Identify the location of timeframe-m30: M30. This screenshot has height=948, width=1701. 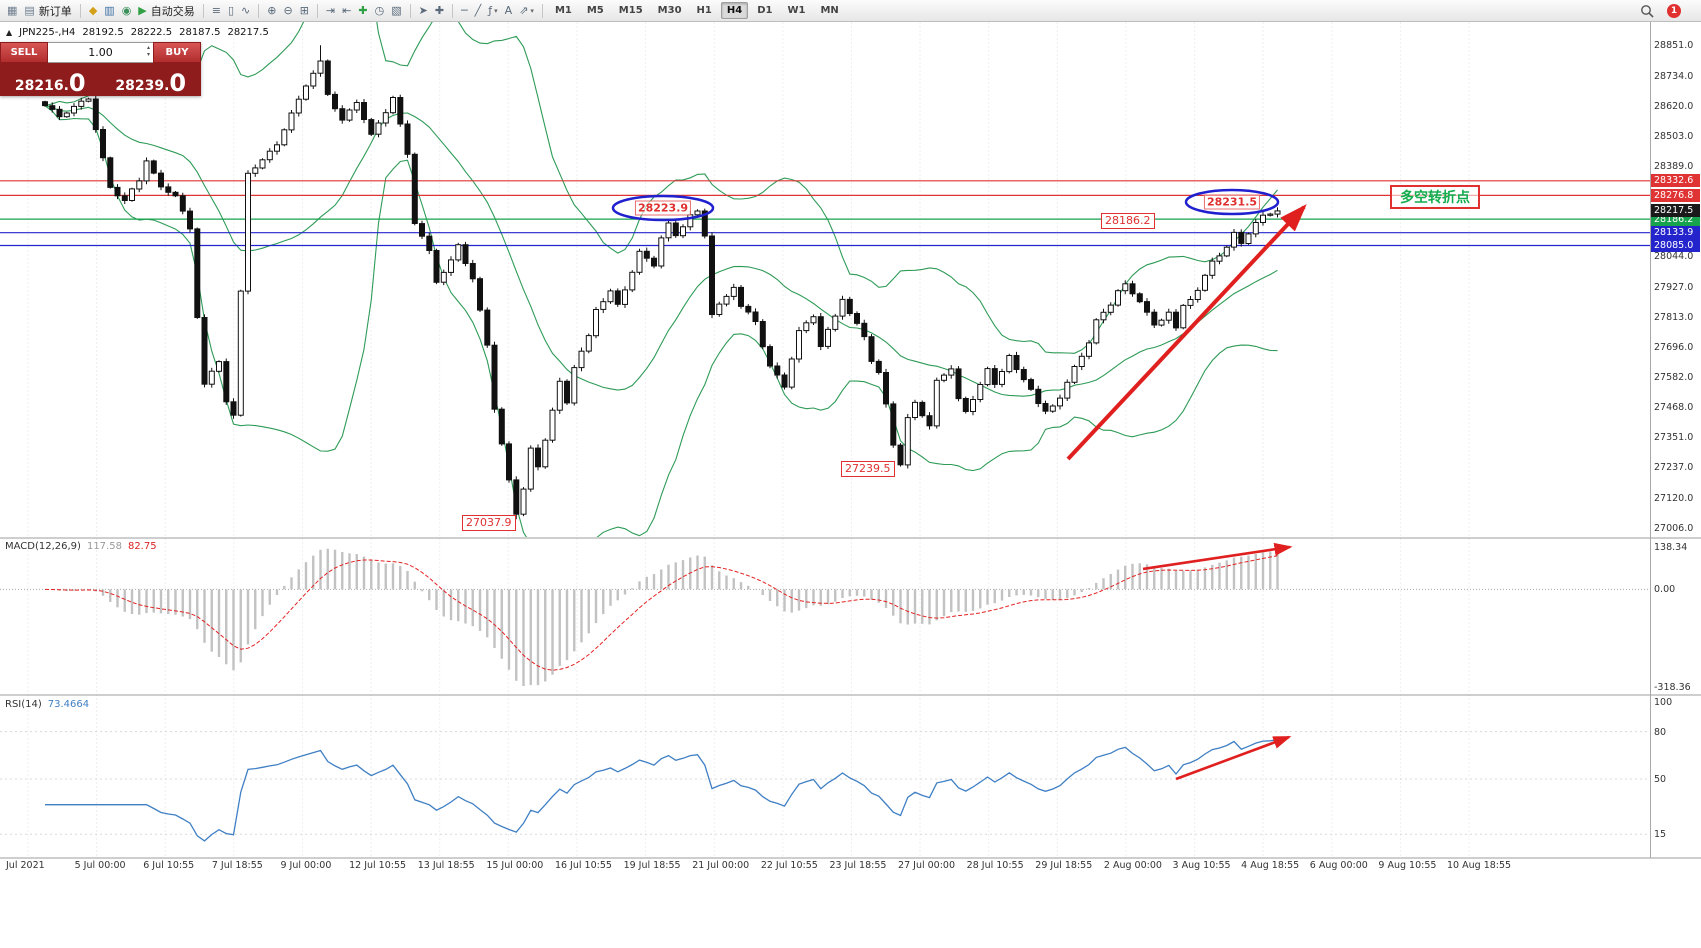
(669, 10).